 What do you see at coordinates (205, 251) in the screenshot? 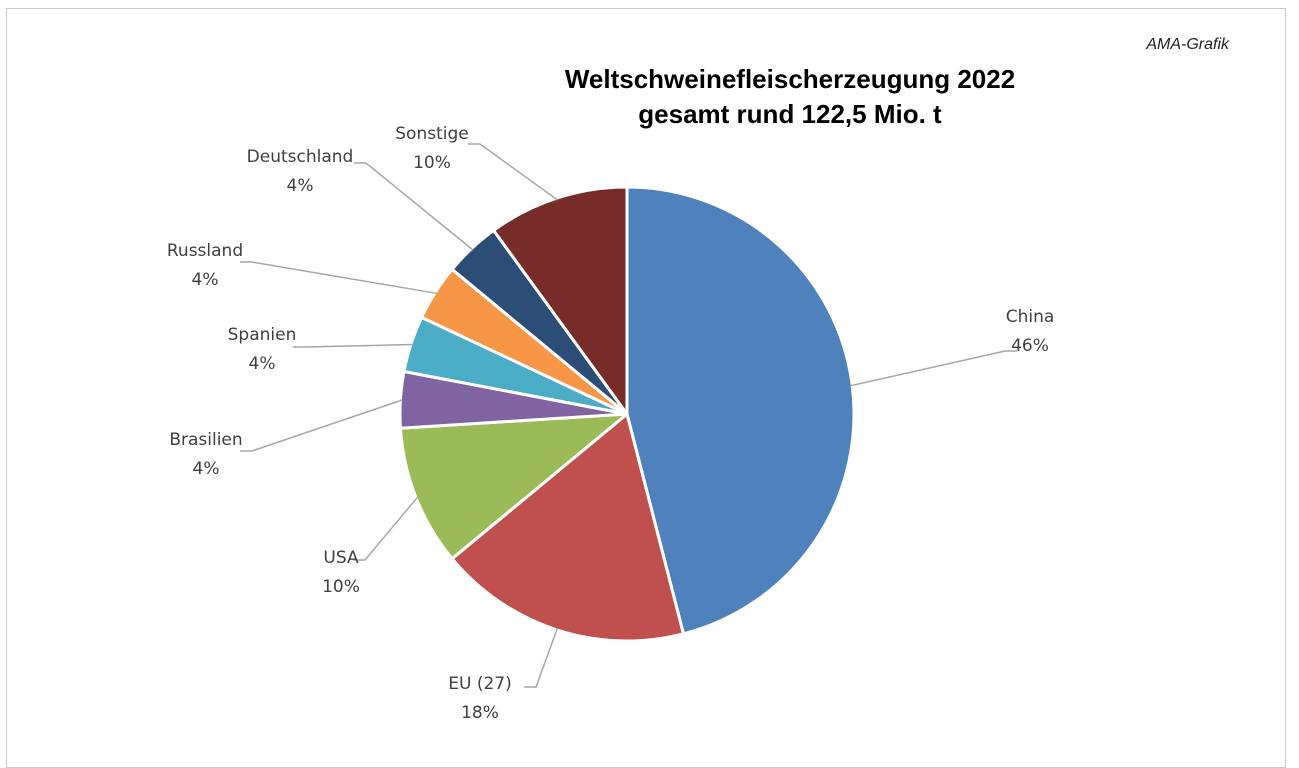
I see `slice-category-label: Russland` at bounding box center [205, 251].